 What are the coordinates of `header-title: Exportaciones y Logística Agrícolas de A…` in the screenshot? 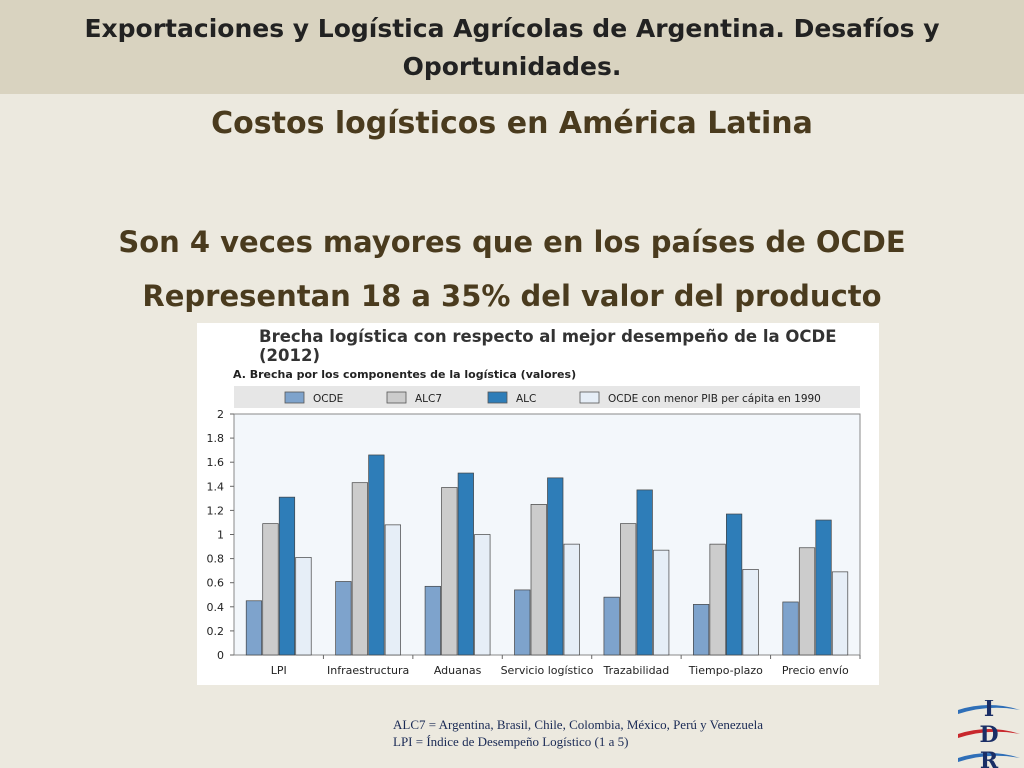 It's located at (512, 47).